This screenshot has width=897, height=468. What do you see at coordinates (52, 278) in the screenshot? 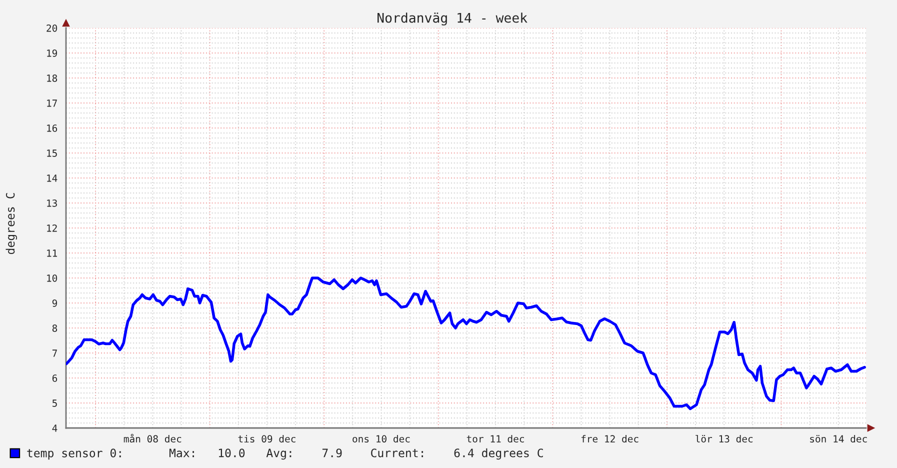
I see `y-tick-label: 10` at bounding box center [52, 278].